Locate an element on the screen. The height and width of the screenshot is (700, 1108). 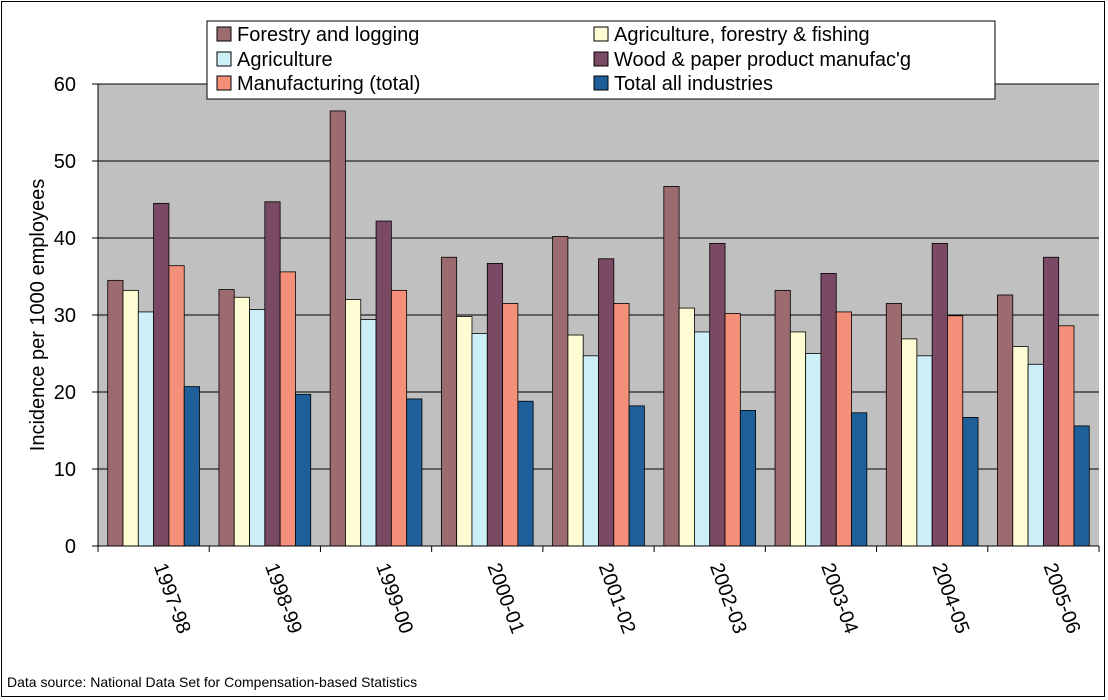
x-tick-label: 2000-01 is located at coordinates (506, 598).